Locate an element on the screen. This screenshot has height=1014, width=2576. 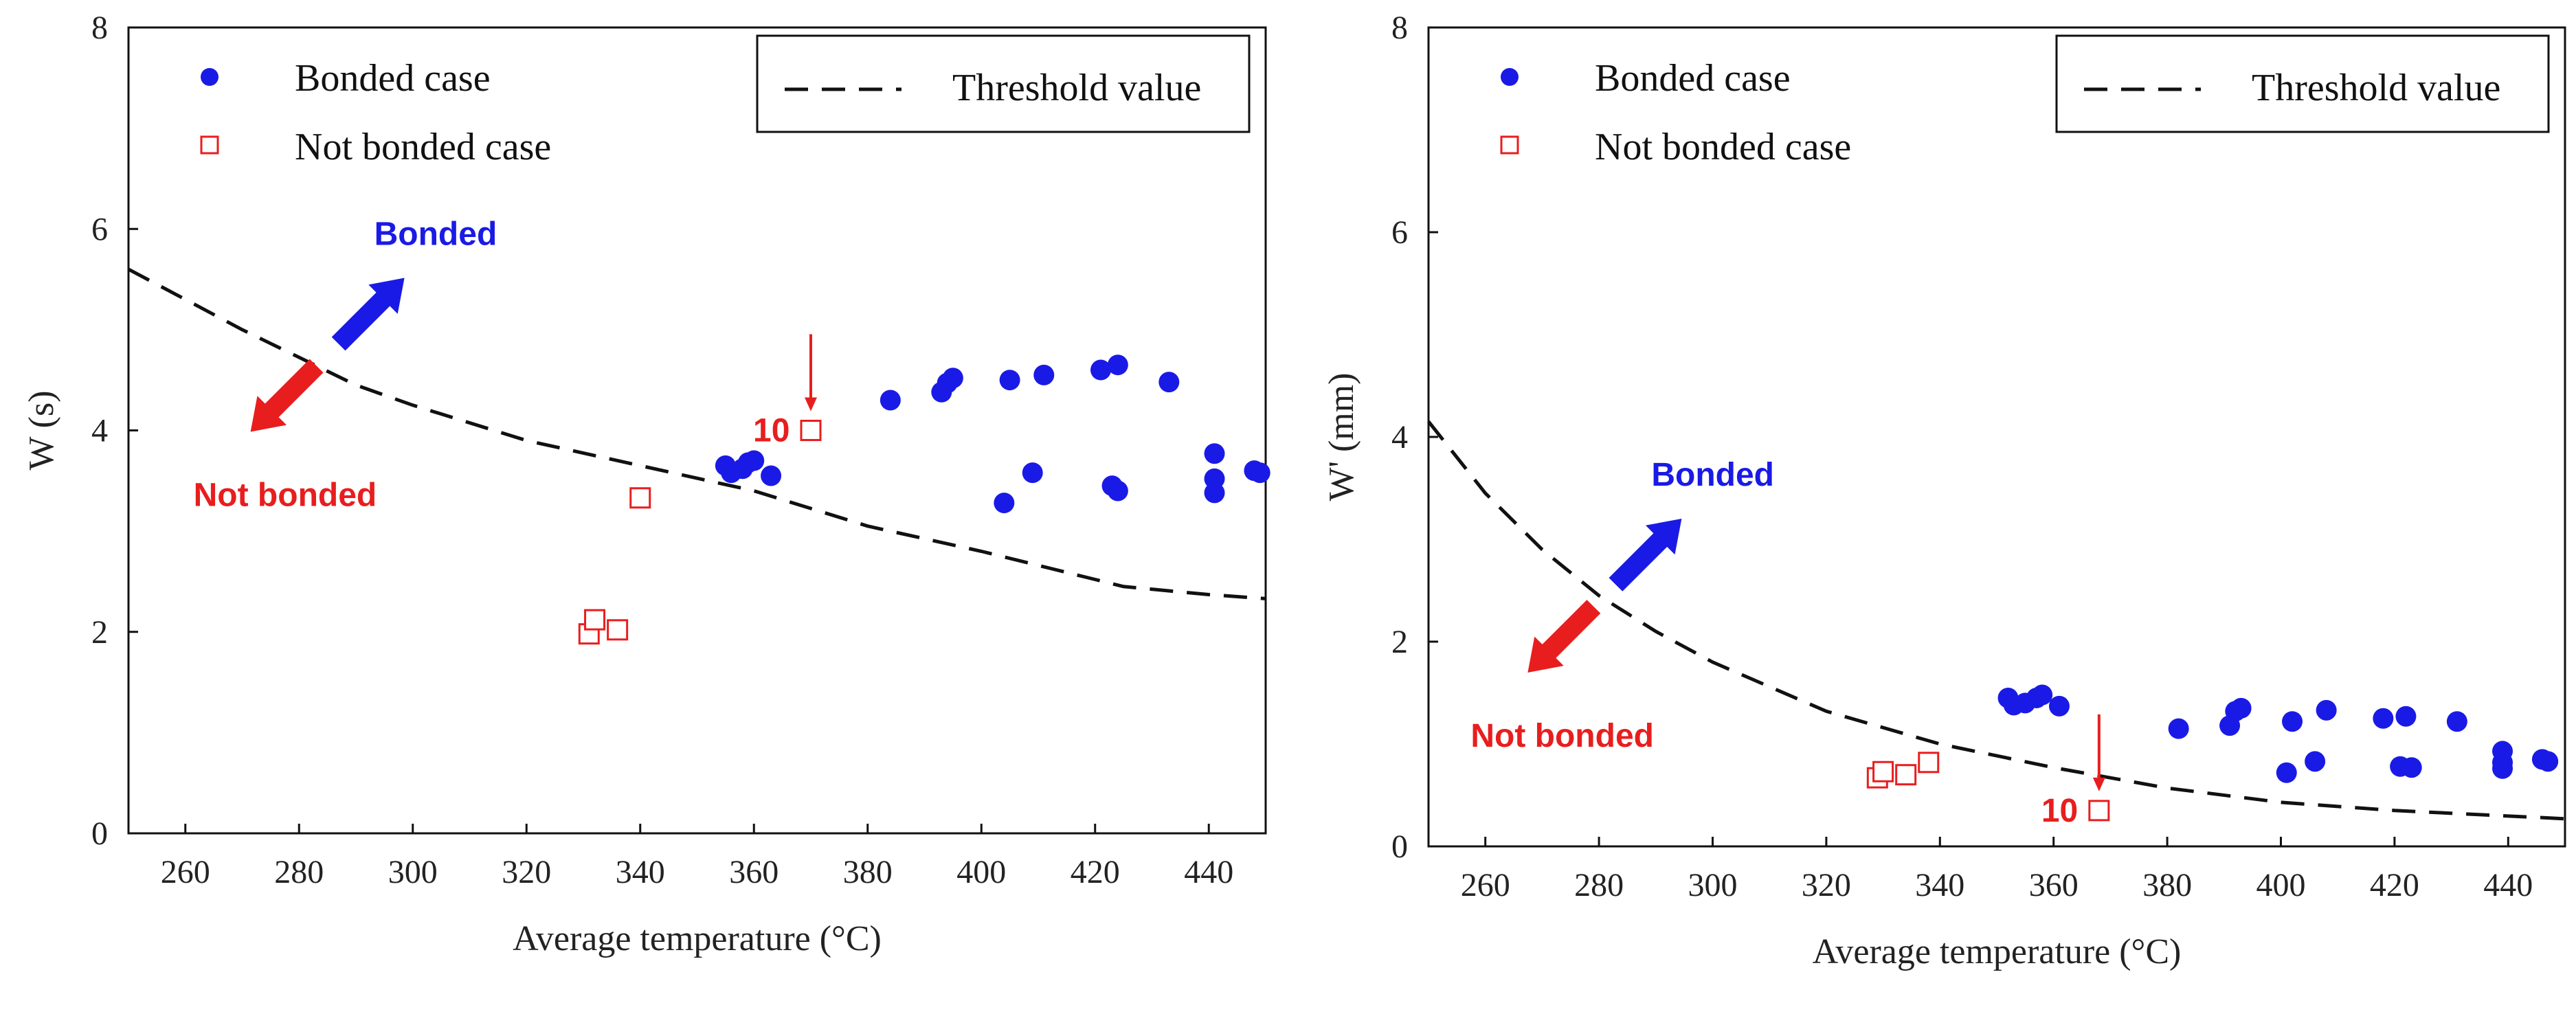
y-axis-label: W' (mm) is located at coordinates (1341, 438).